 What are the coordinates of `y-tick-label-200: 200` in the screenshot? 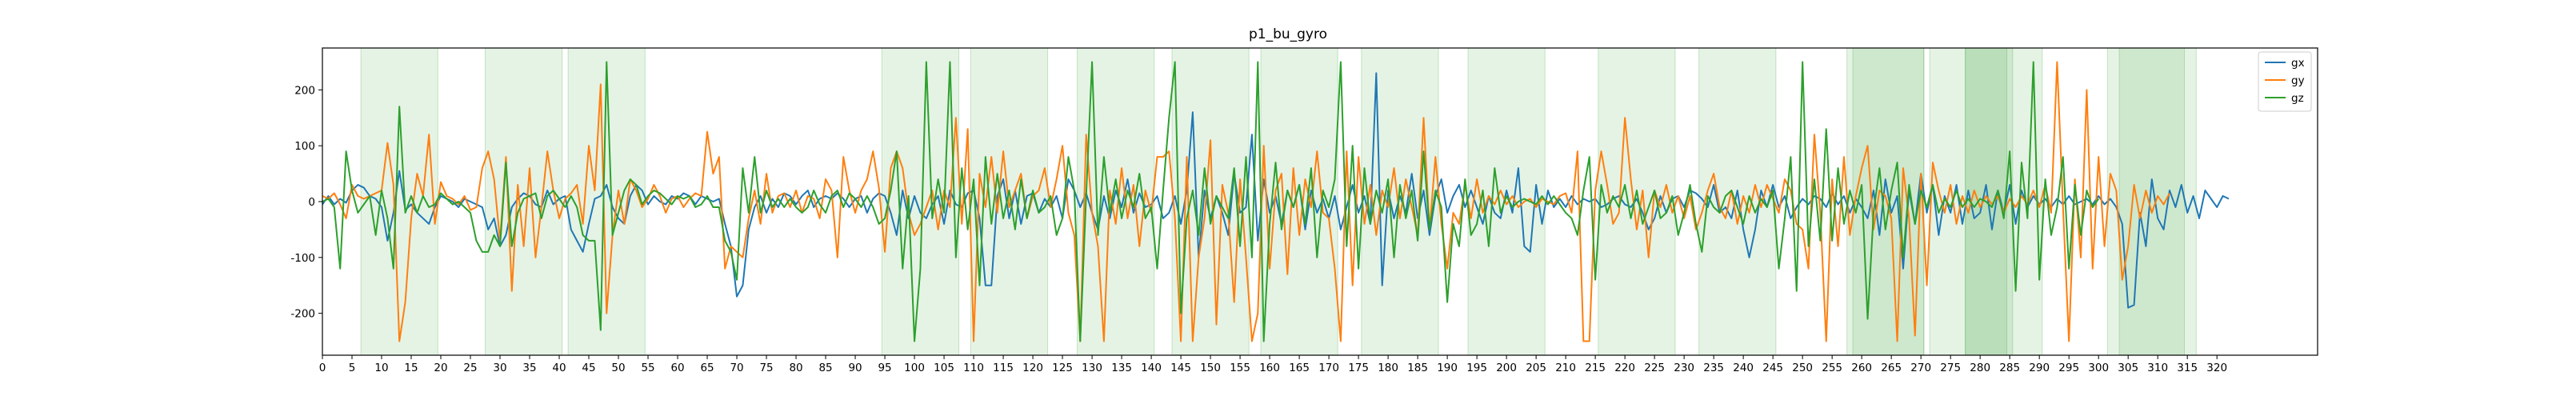 It's located at (304, 90).